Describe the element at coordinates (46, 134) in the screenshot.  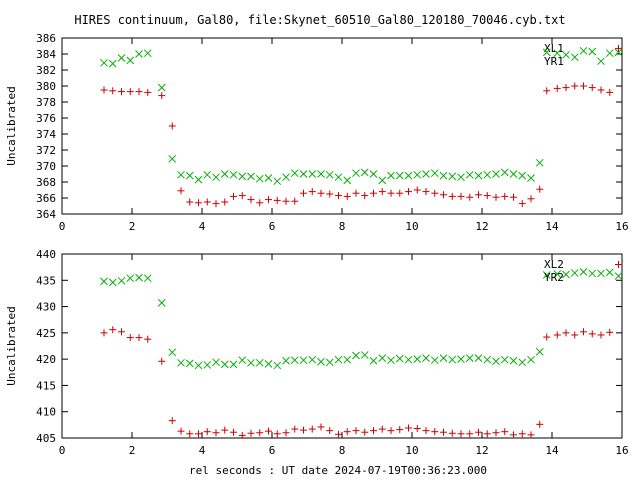
I see `y-tick-label: 374` at that location.